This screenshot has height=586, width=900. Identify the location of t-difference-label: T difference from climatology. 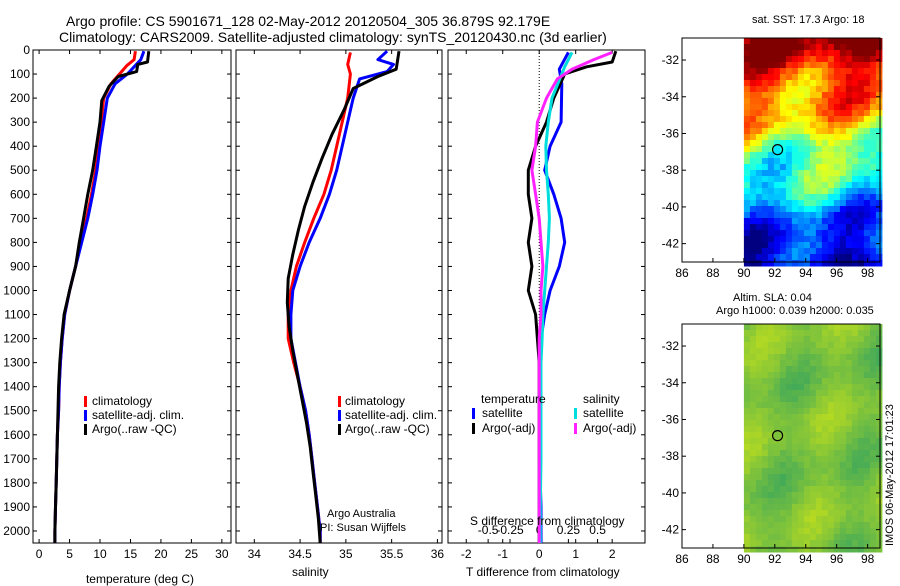
(543, 572).